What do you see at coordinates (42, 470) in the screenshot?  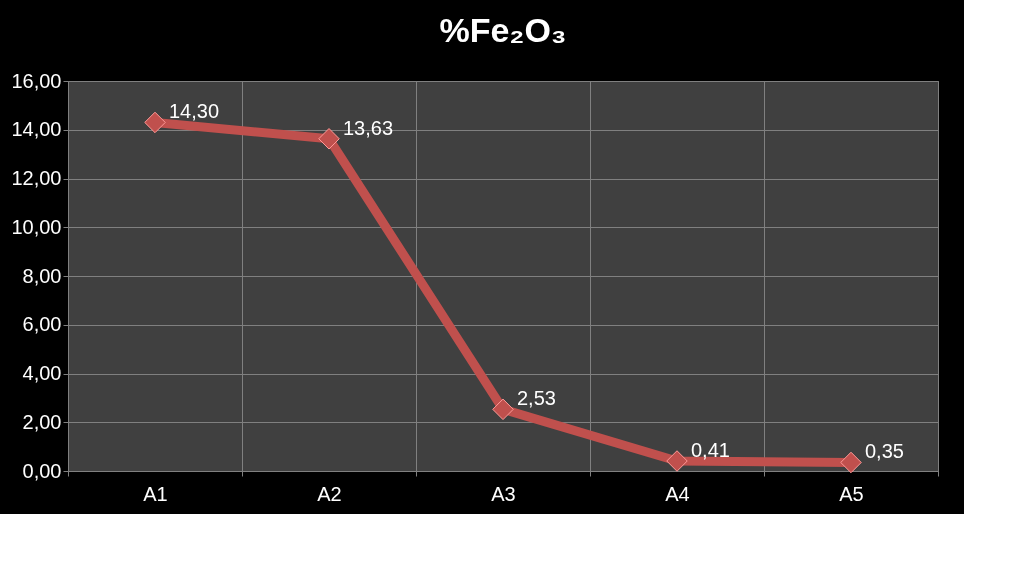 I see `y-tick-label: 0,00` at bounding box center [42, 470].